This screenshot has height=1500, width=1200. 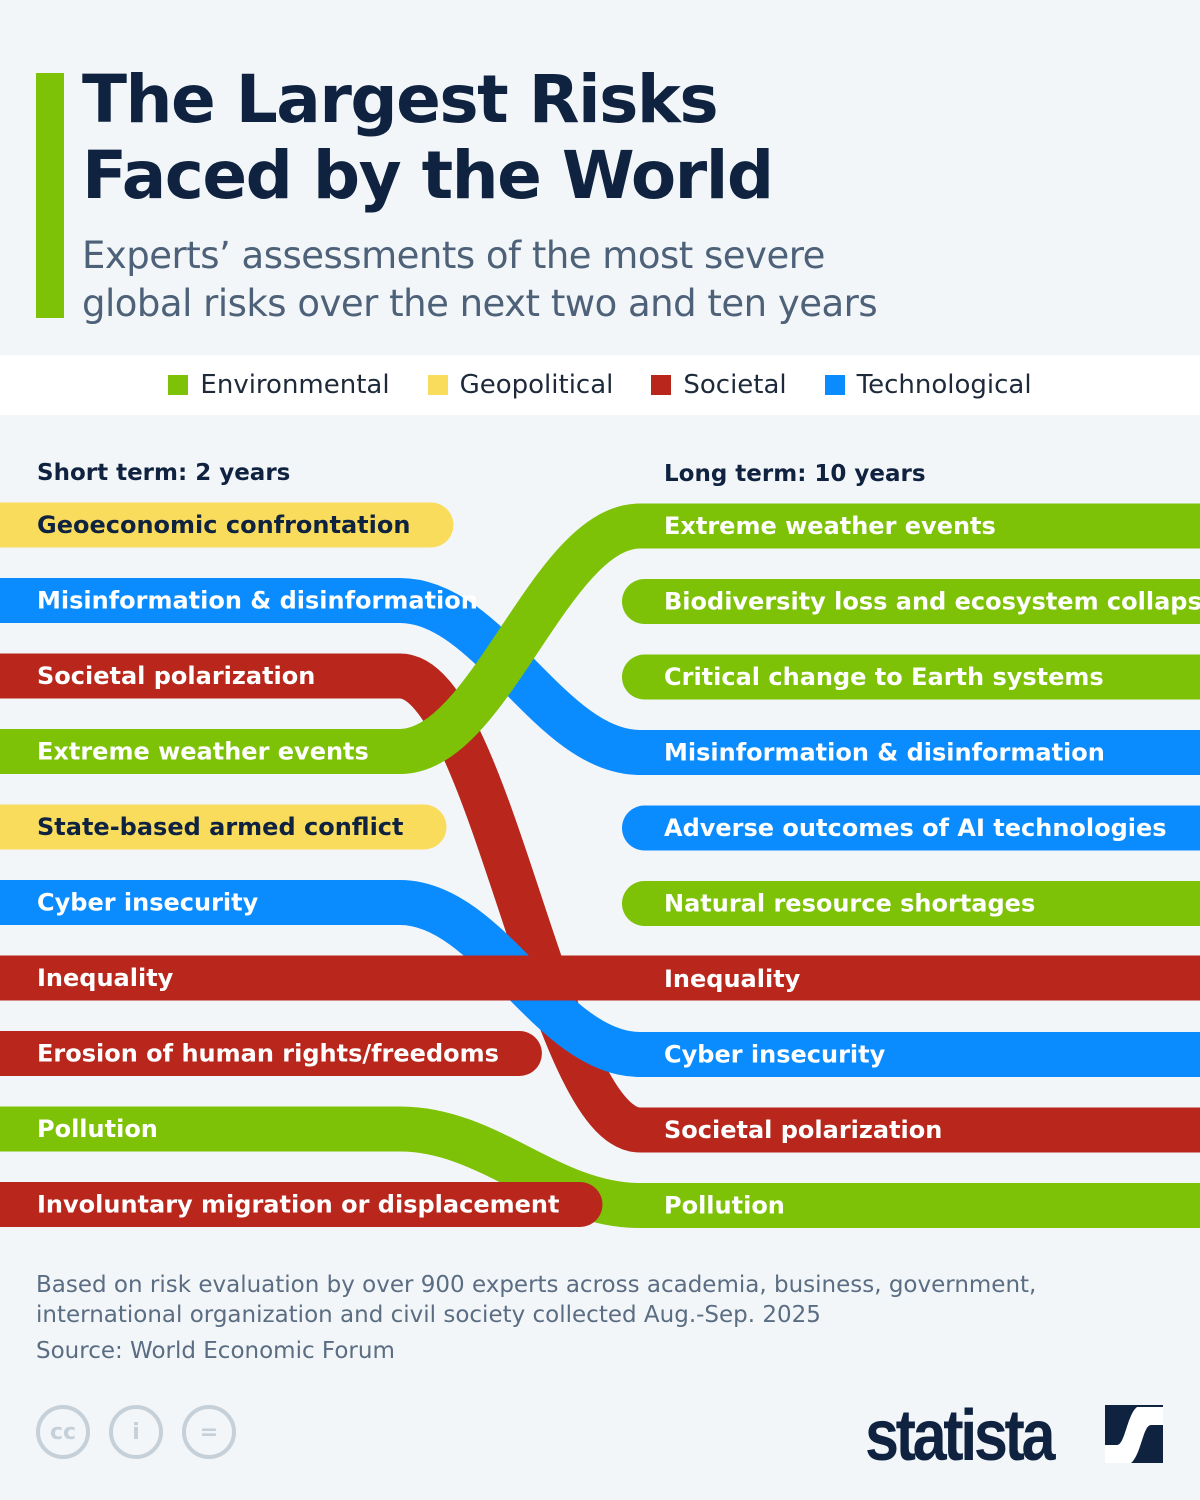 I want to click on long-term-label: Societal polarization, so click(x=803, y=1130).